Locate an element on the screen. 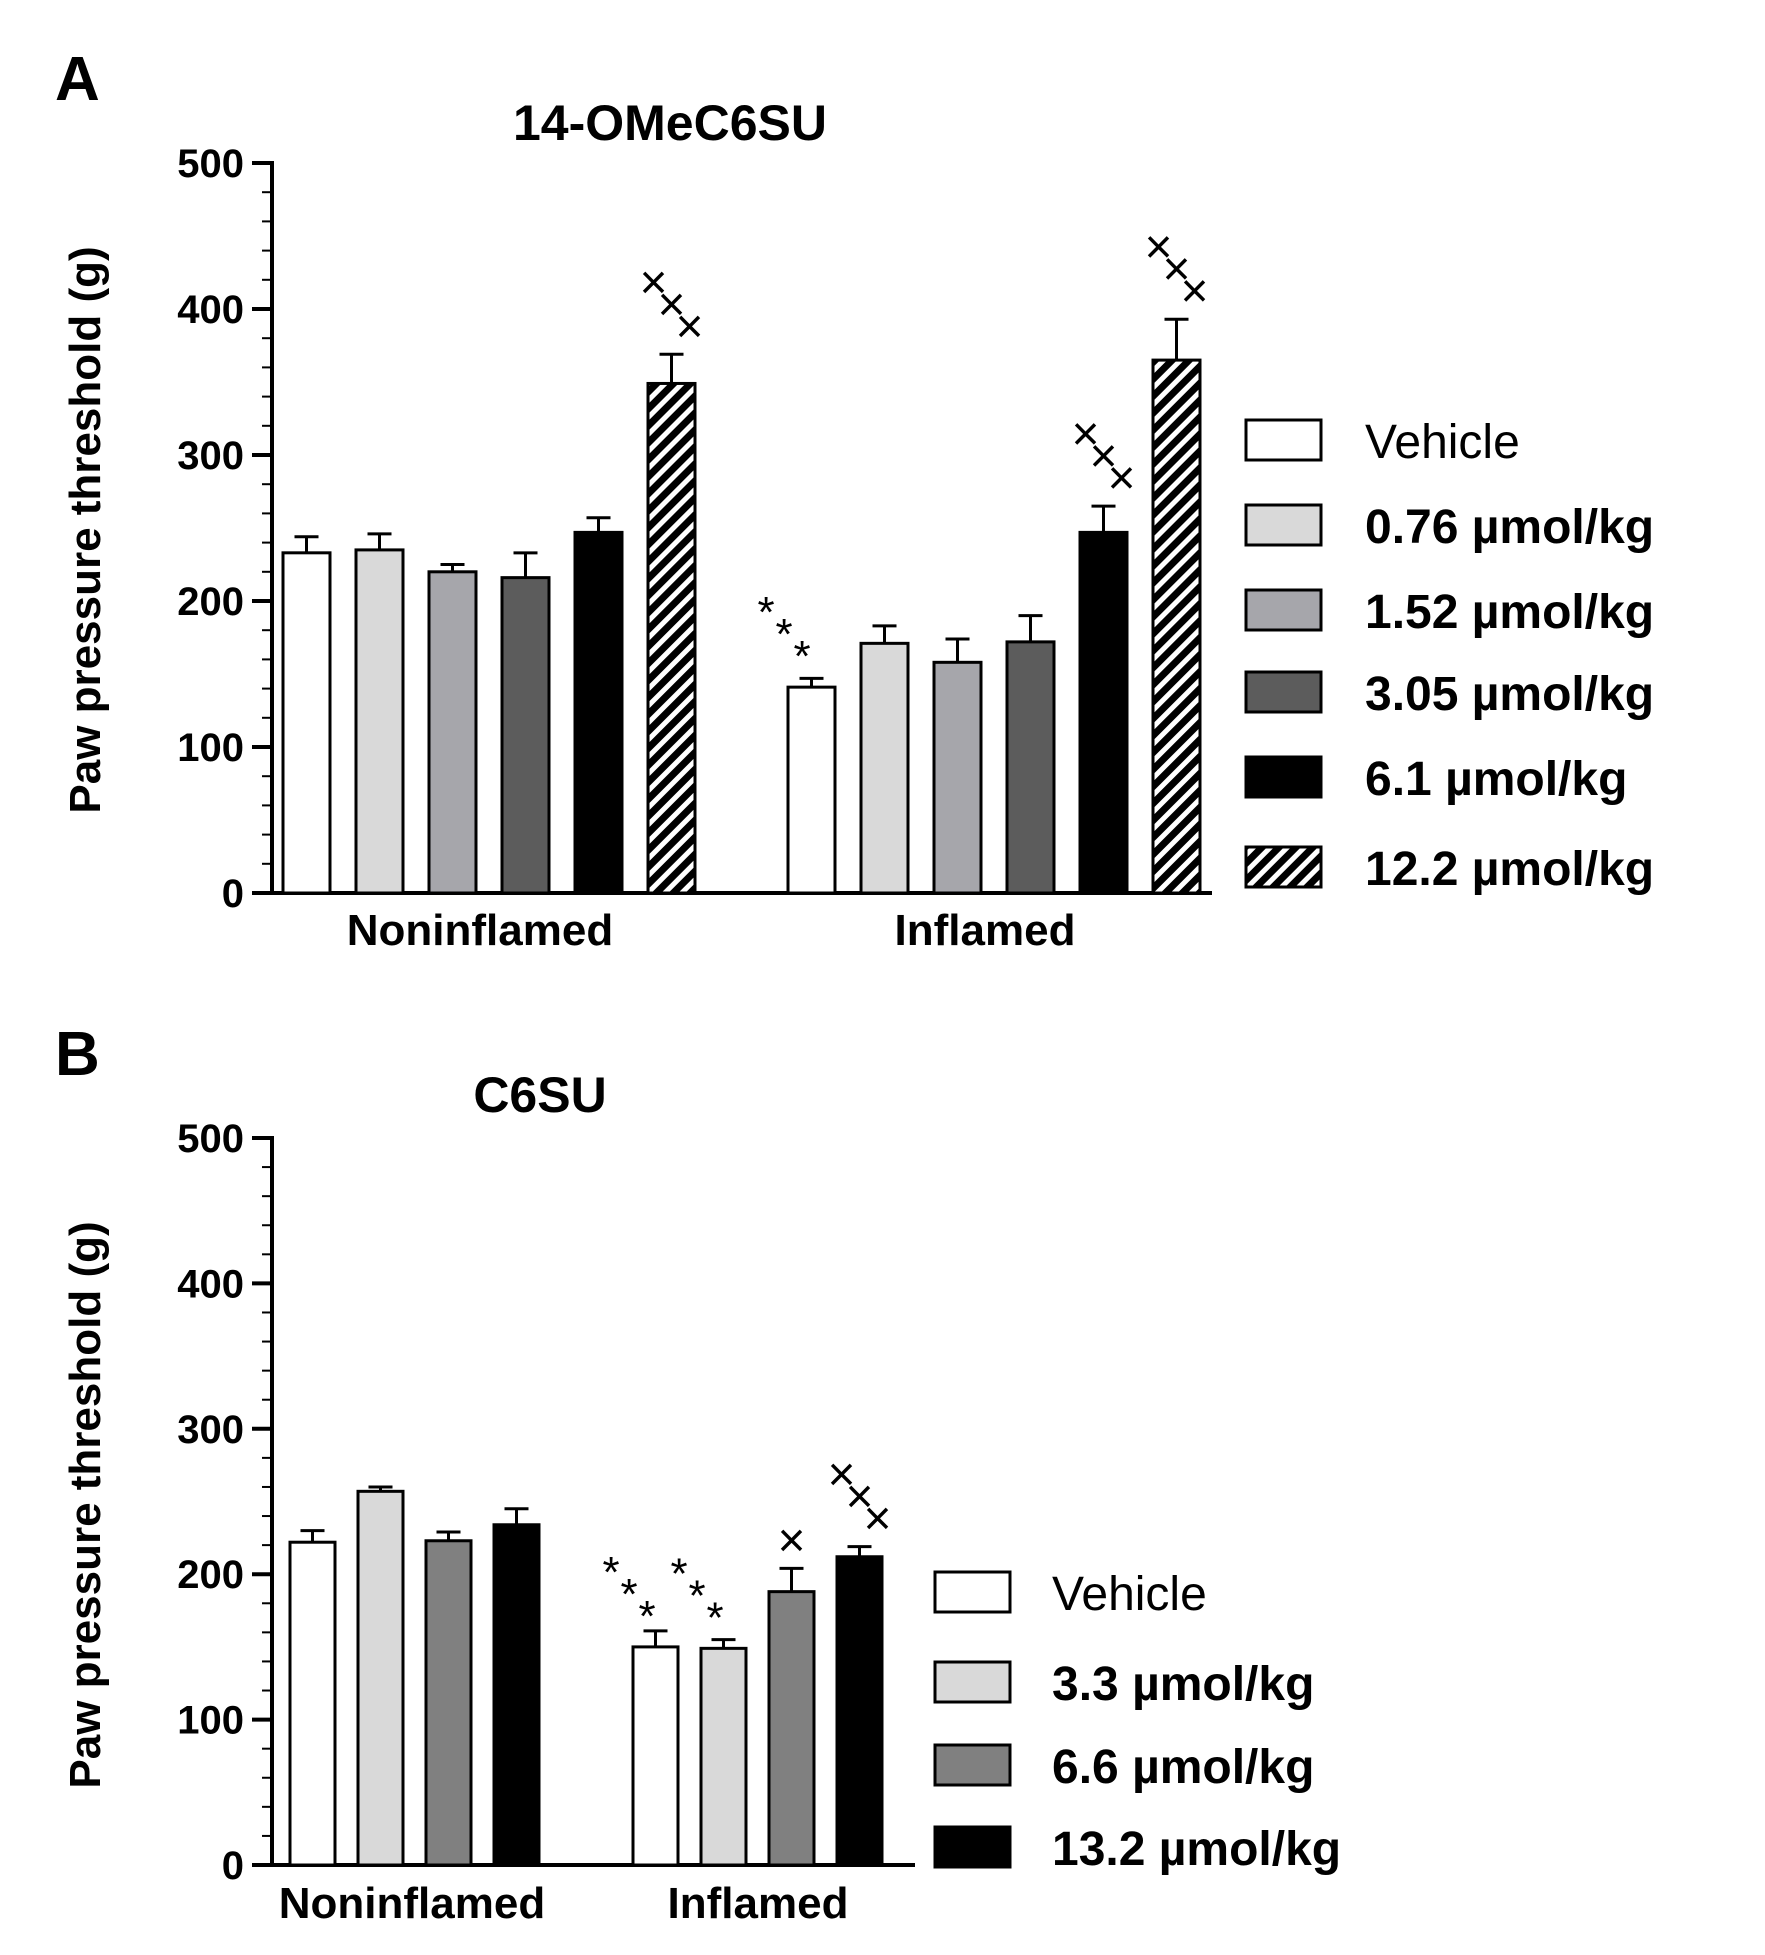 Image resolution: width=1765 pixels, height=1955 pixels. legend-label: 13.2 µmol/kg is located at coordinates (1196, 1849).